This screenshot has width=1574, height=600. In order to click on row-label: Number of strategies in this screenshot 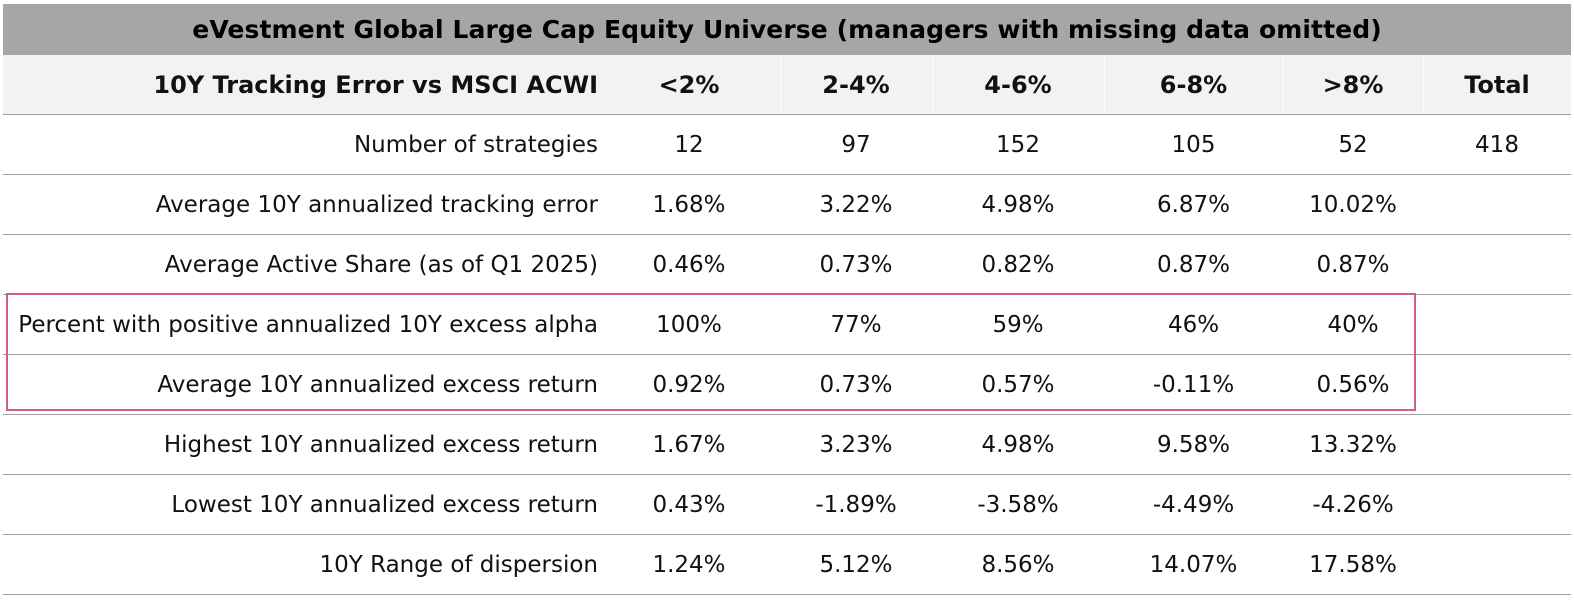, I will do `click(475, 144)`.